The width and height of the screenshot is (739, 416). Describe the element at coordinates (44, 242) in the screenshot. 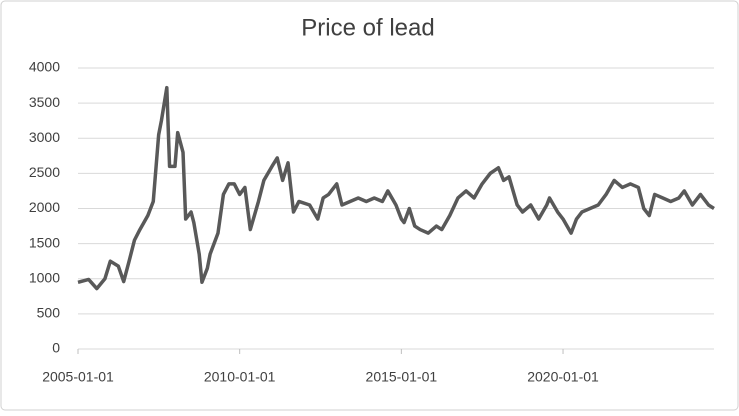

I see `y-tick-label: 1500` at that location.